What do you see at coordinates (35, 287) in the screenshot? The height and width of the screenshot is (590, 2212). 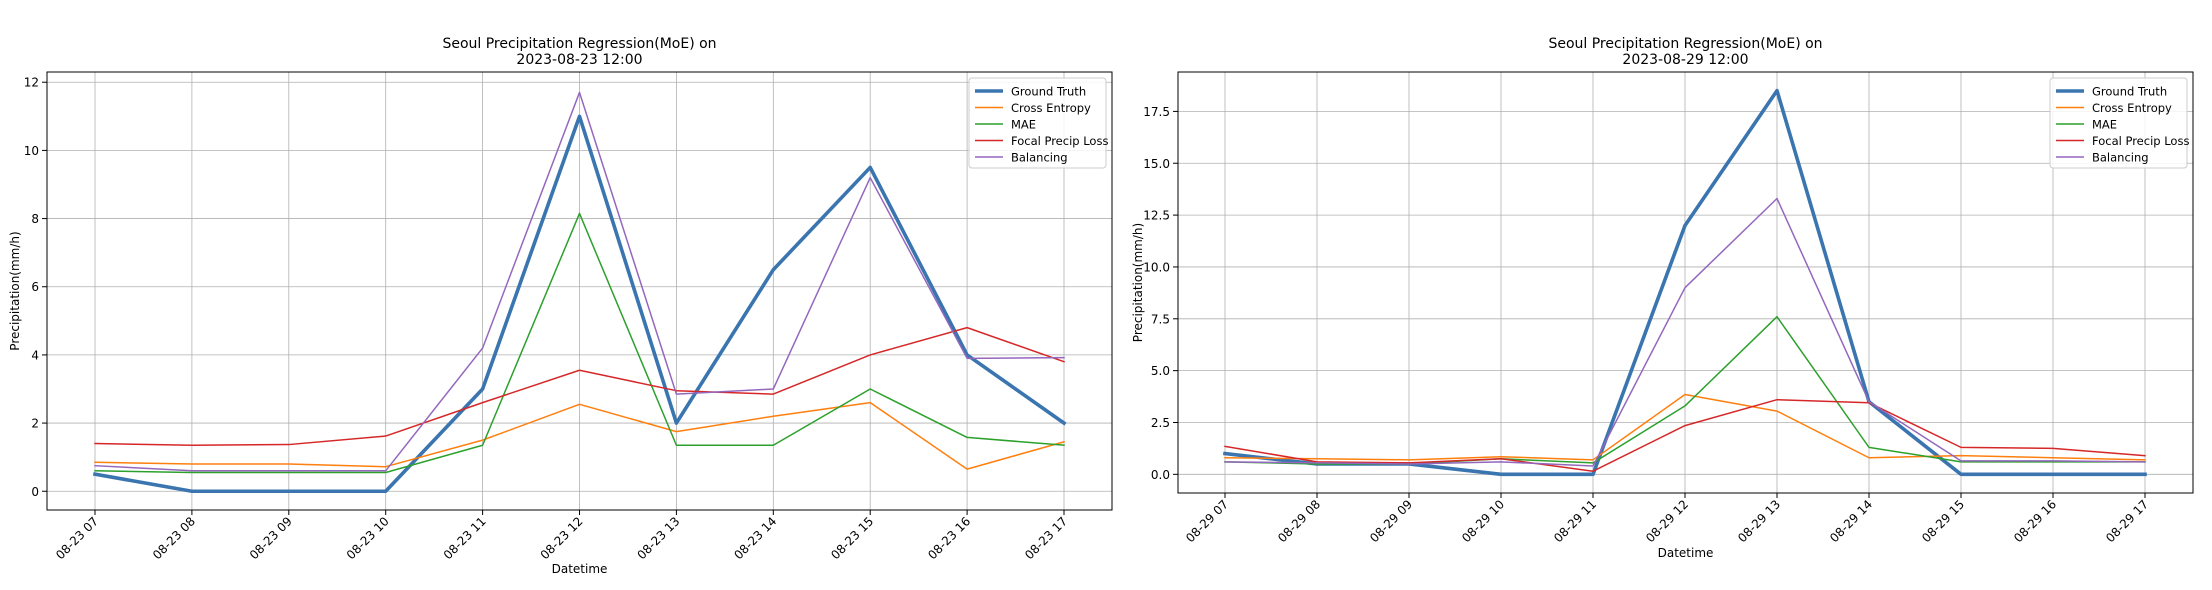 I see `y-tick-label: 6` at bounding box center [35, 287].